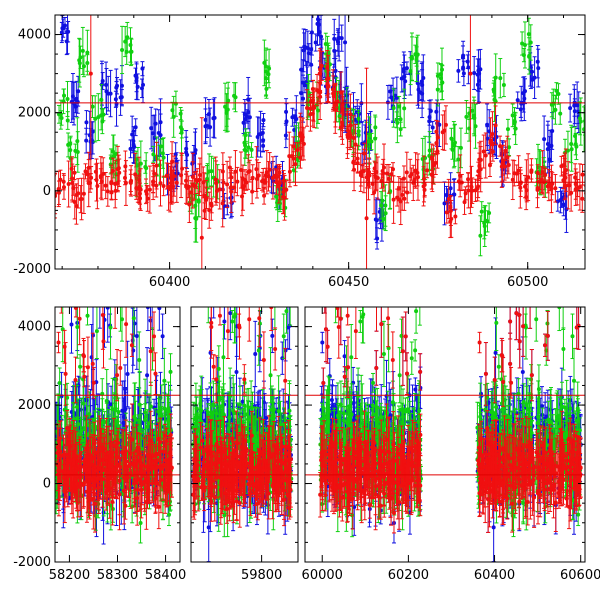 This screenshot has width=600, height=600. Describe the element at coordinates (34, 35) in the screenshot. I see `y-tick-label: 4000` at that location.